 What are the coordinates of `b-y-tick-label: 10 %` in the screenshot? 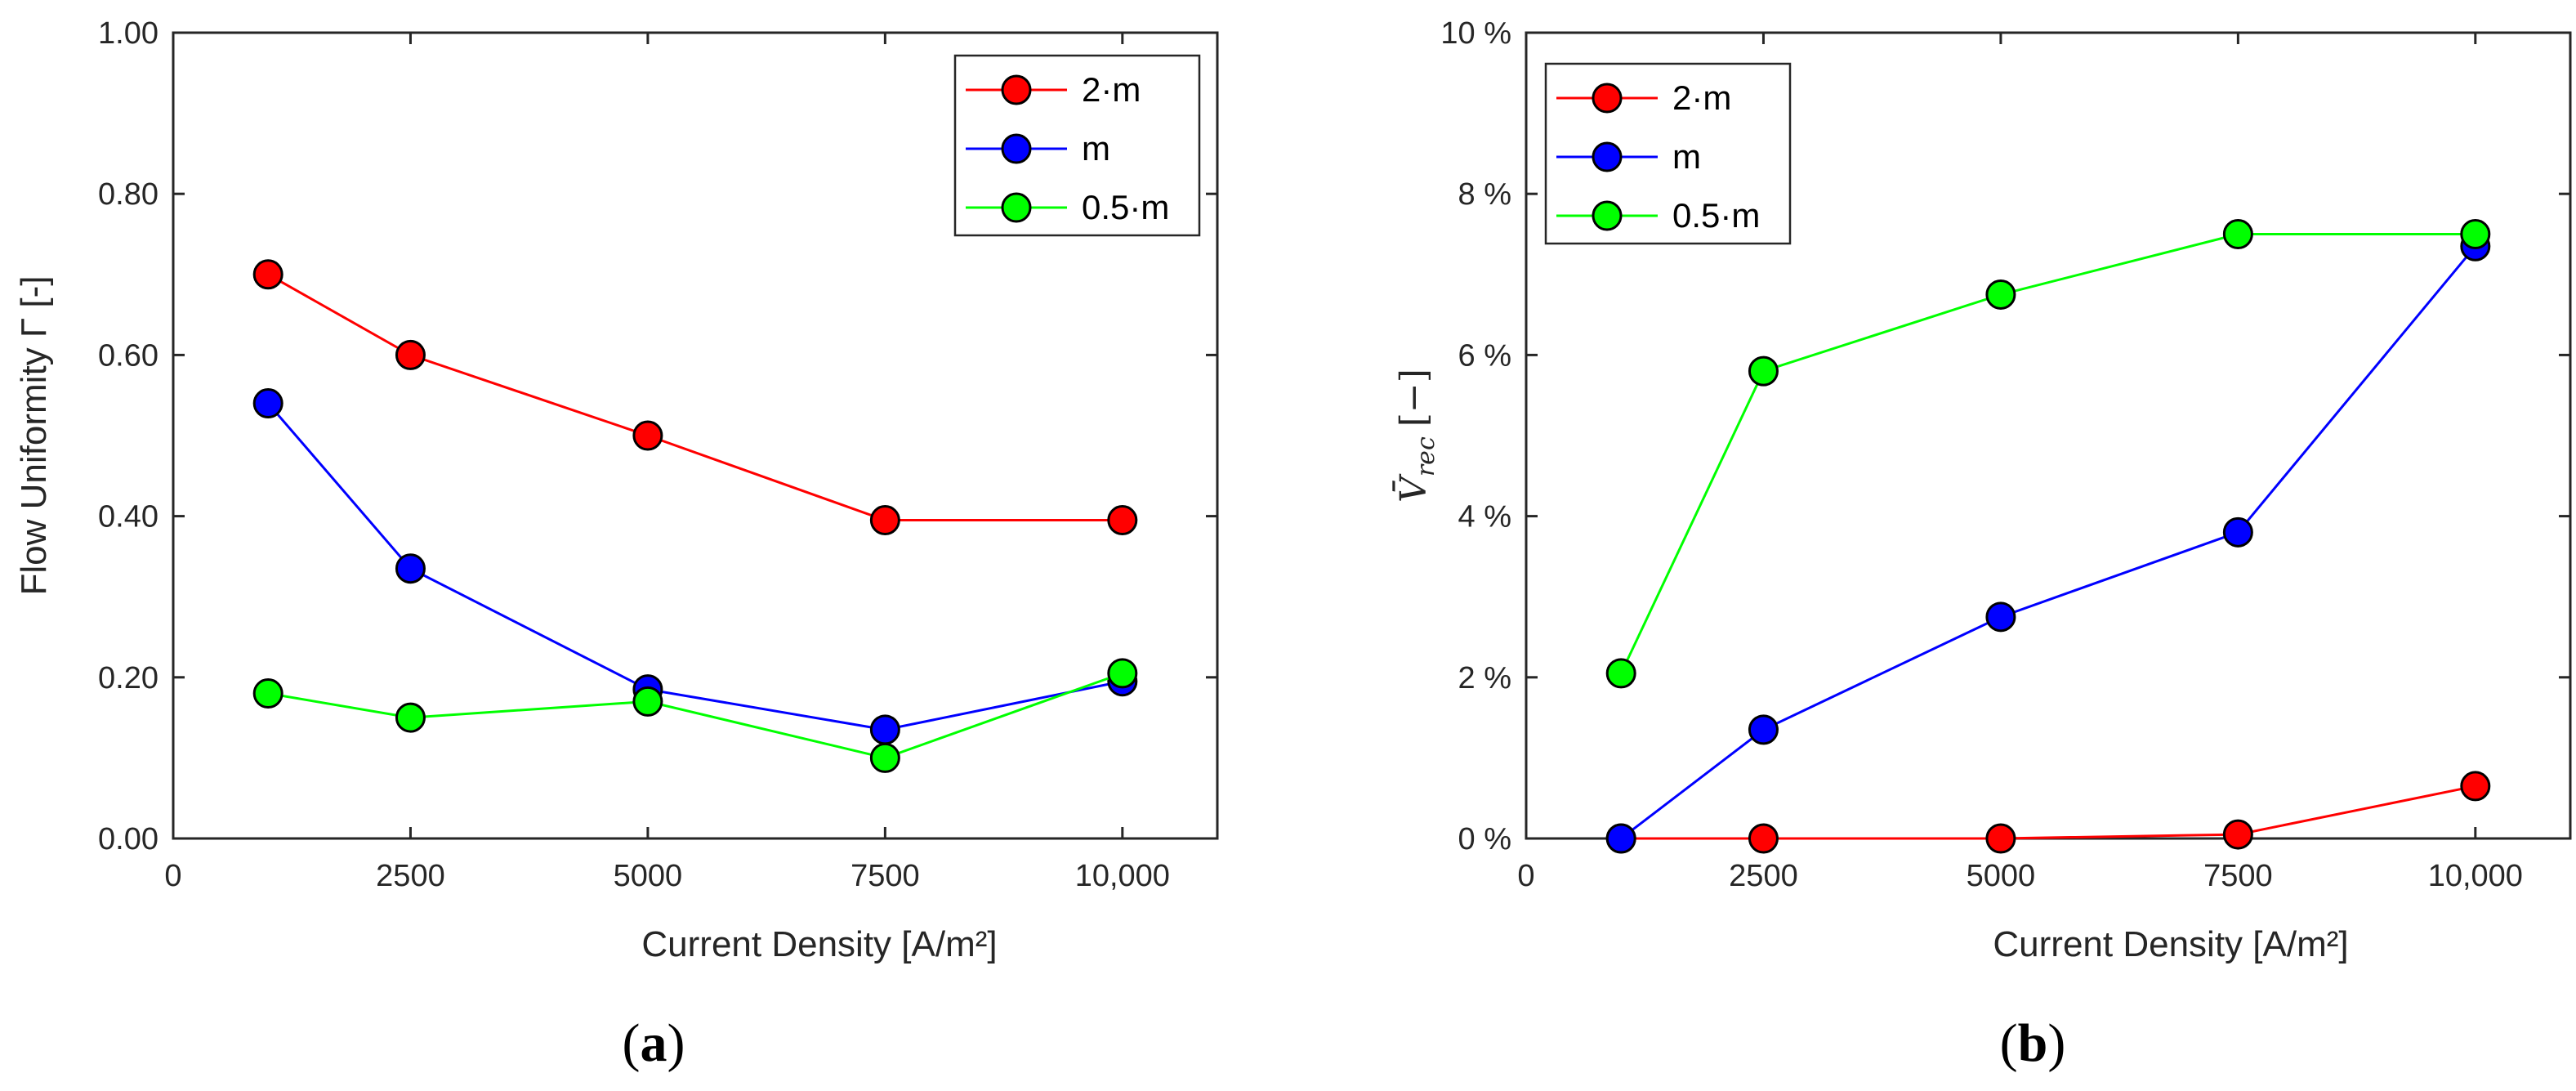 It's located at (1476, 33).